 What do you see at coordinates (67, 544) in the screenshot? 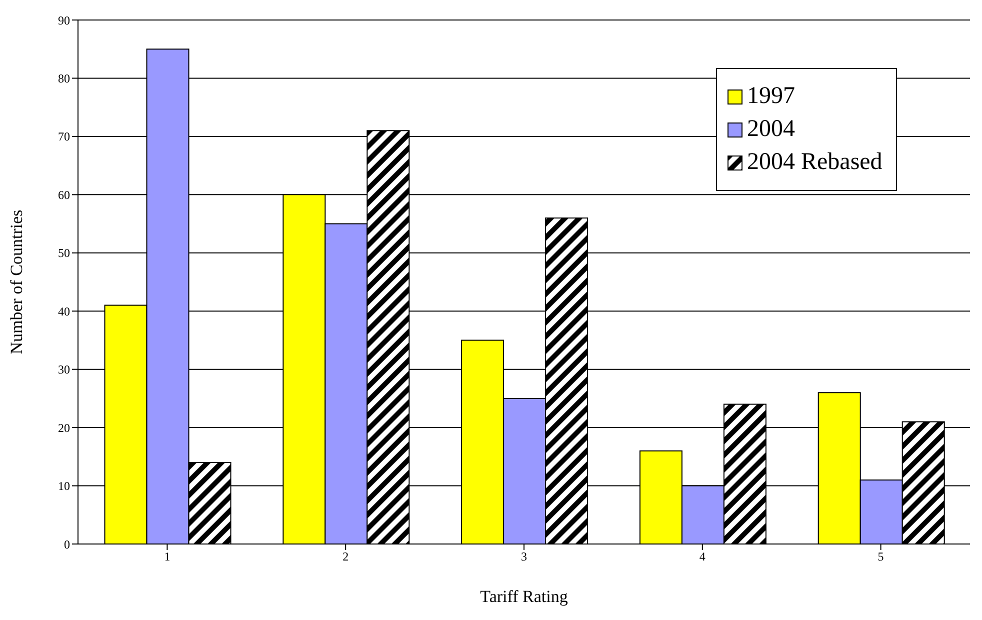
I see `y-tick-label: 0` at bounding box center [67, 544].